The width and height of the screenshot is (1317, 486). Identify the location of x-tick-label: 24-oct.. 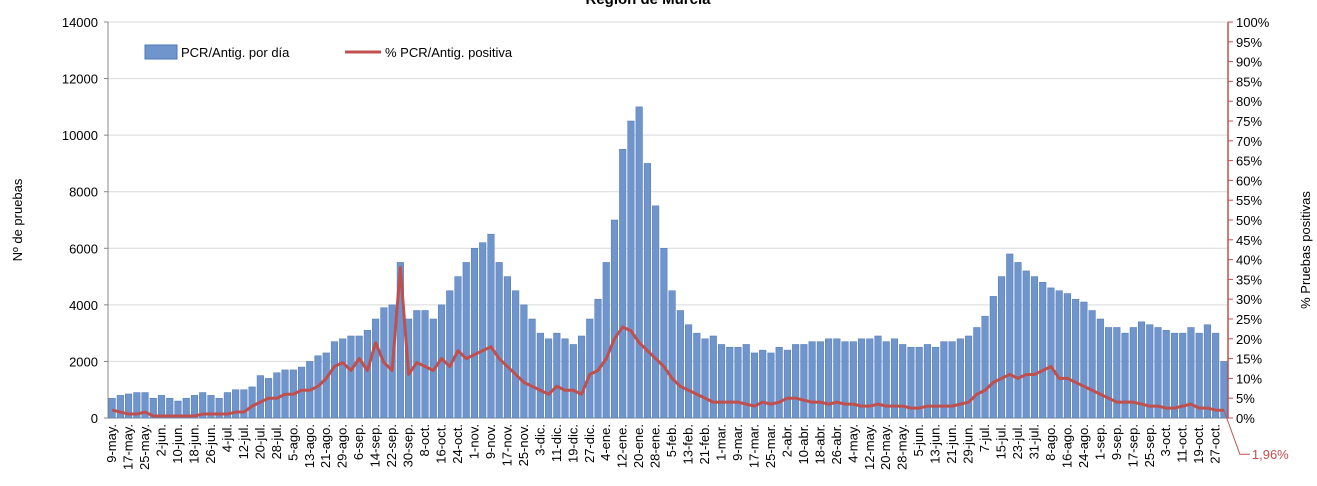
(457, 444).